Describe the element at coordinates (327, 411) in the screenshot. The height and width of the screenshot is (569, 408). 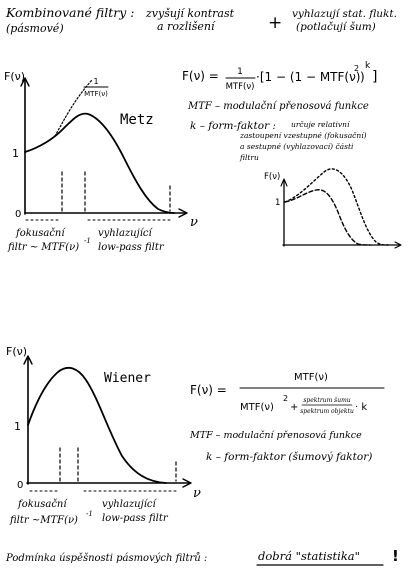
I see `wiener-formula-spec-den: spektrum objektu` at that location.